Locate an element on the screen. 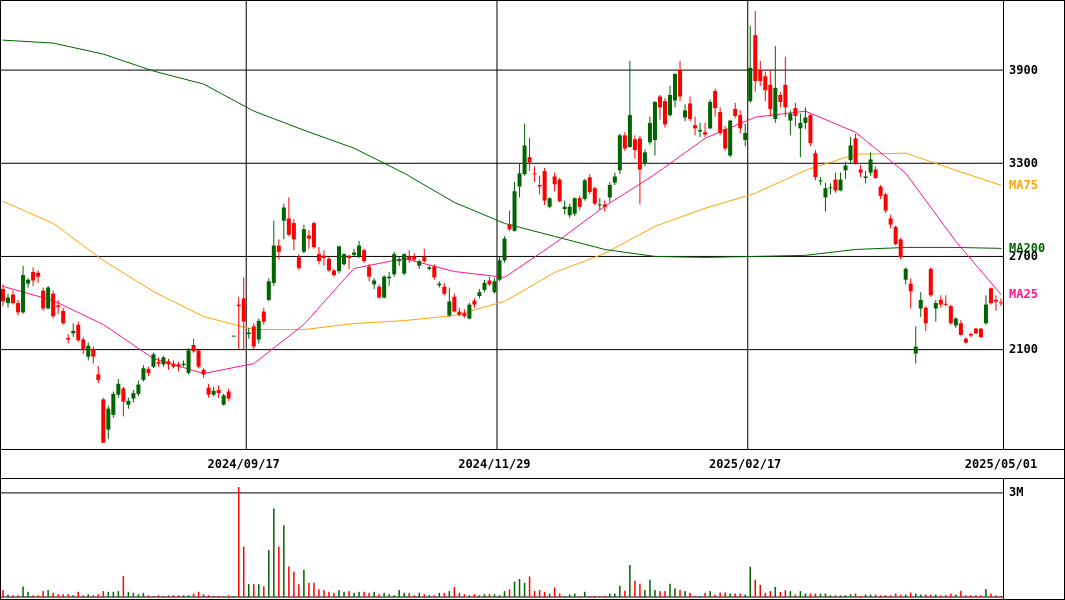 This screenshot has height=600, width=1065. y-tick-label: 3M is located at coordinates (1016, 492).